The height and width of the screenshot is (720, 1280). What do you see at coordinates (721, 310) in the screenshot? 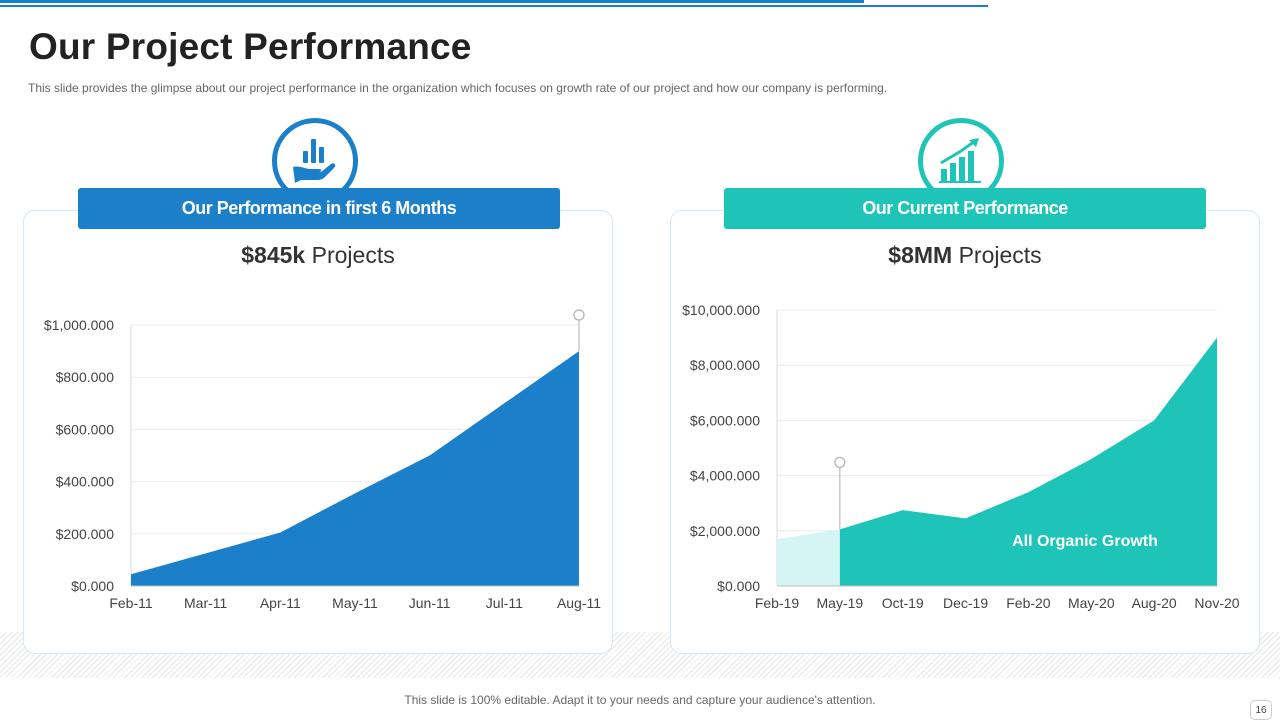
I see `right-y-tick-label: $10,000.000` at bounding box center [721, 310].